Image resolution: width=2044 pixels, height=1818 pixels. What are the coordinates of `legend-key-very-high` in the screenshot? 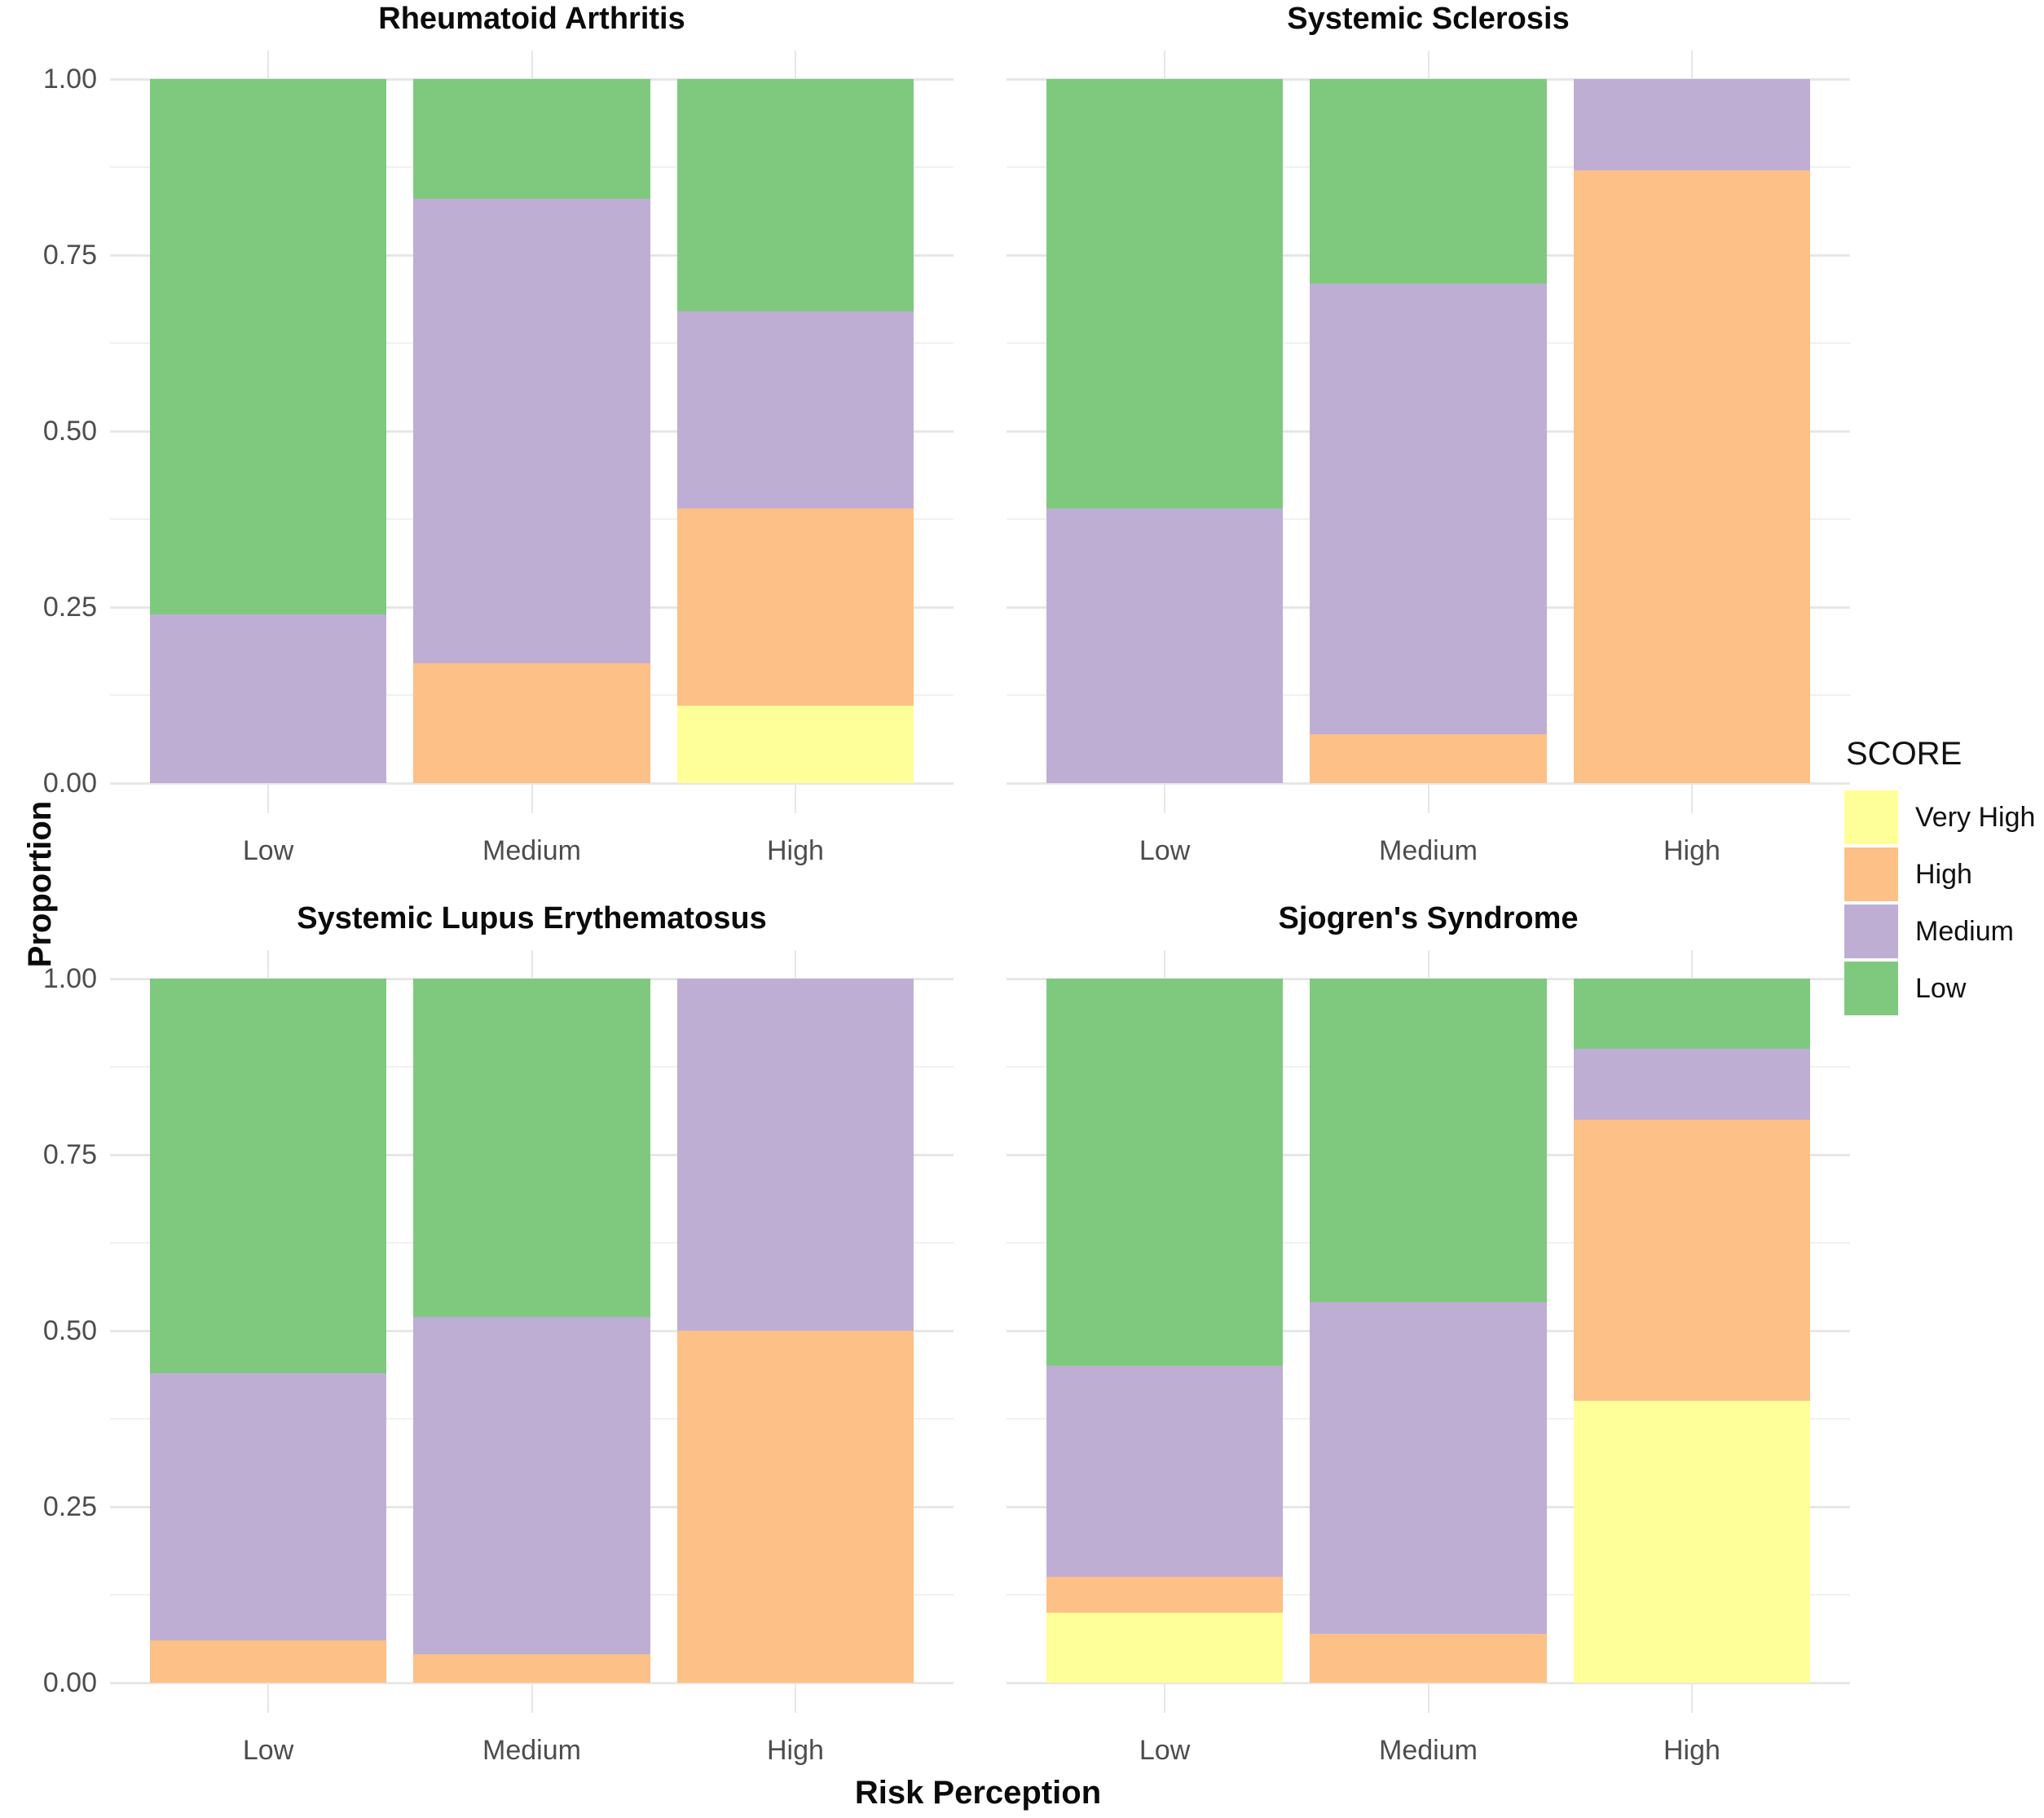 It's located at (1871, 817).